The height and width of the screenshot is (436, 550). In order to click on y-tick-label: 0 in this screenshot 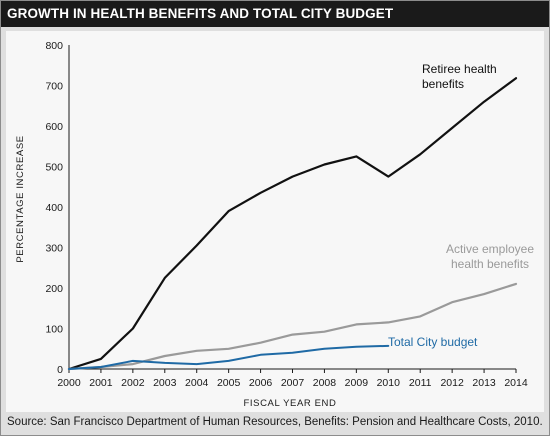, I will do `click(60, 370)`.